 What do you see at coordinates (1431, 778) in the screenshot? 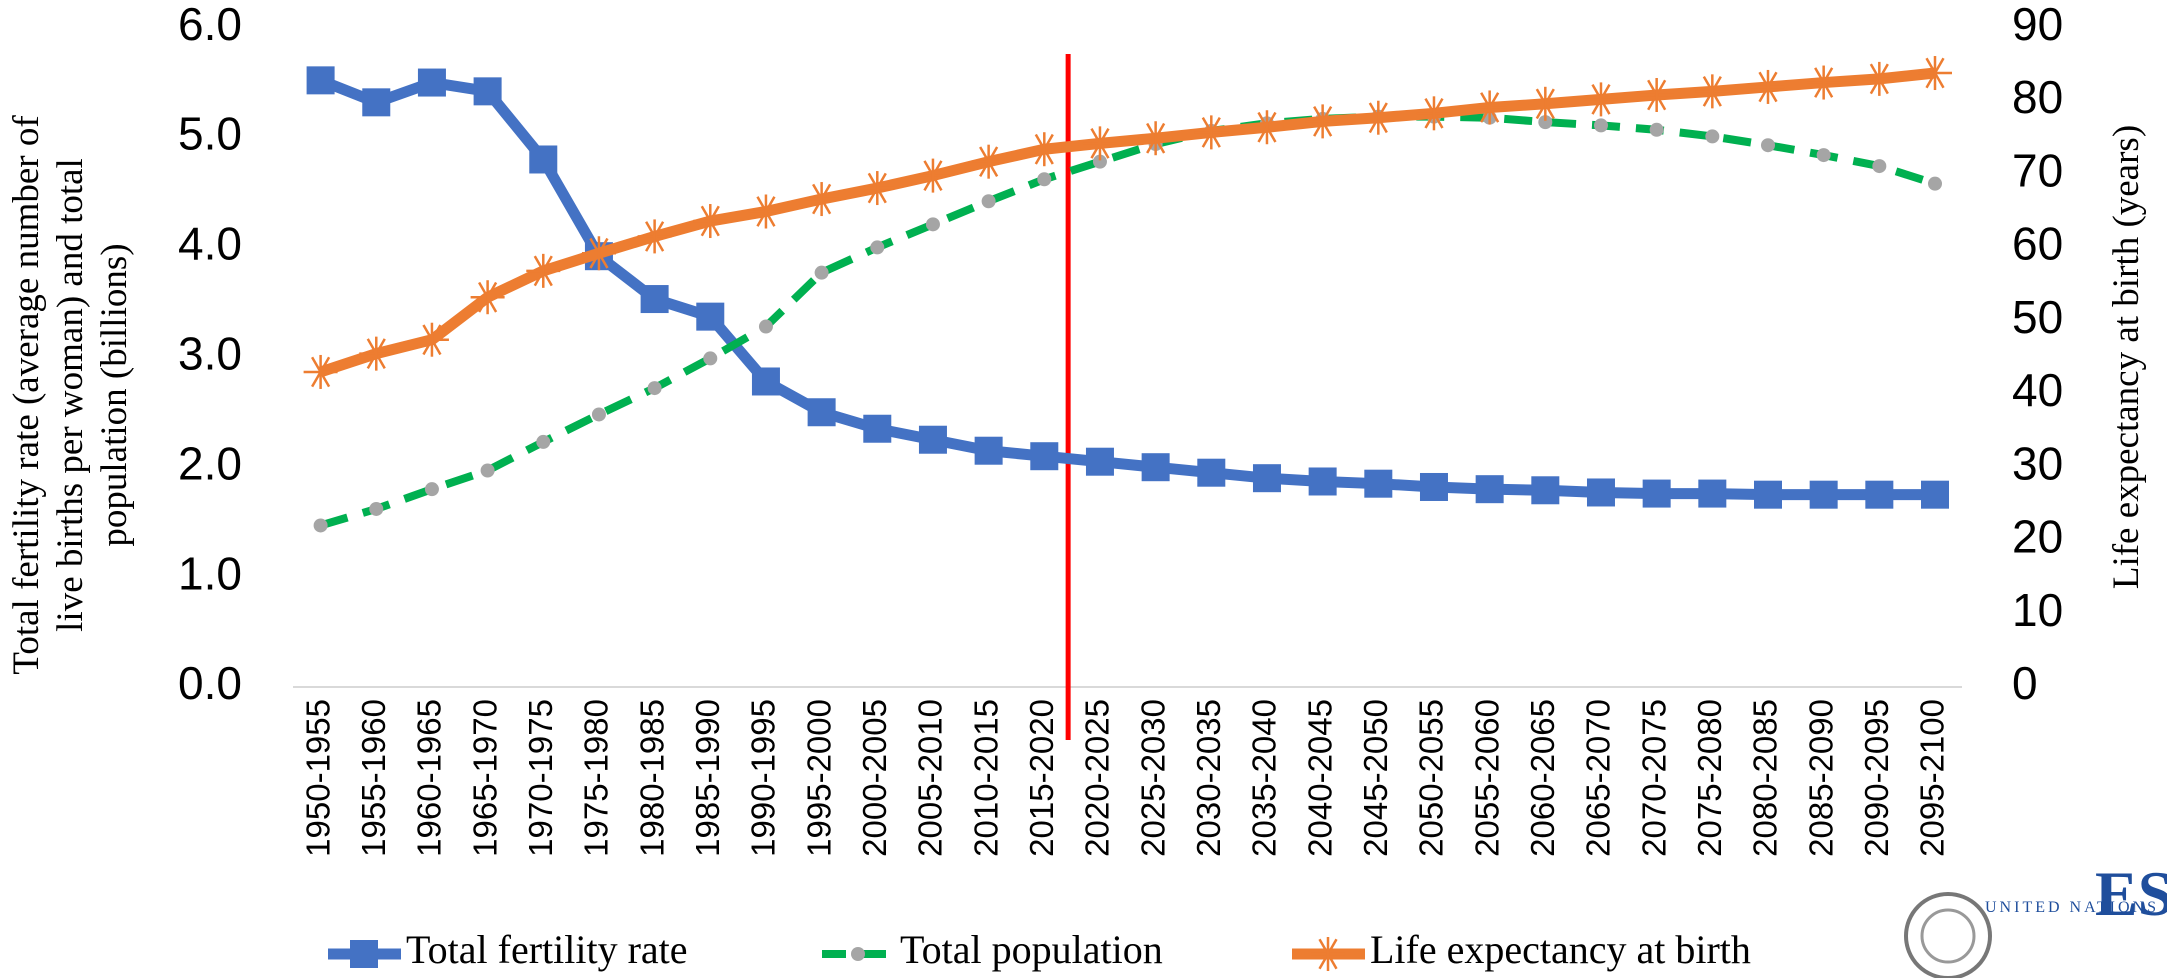
I see `x-tick-label: 2050-2055` at bounding box center [1431, 778].